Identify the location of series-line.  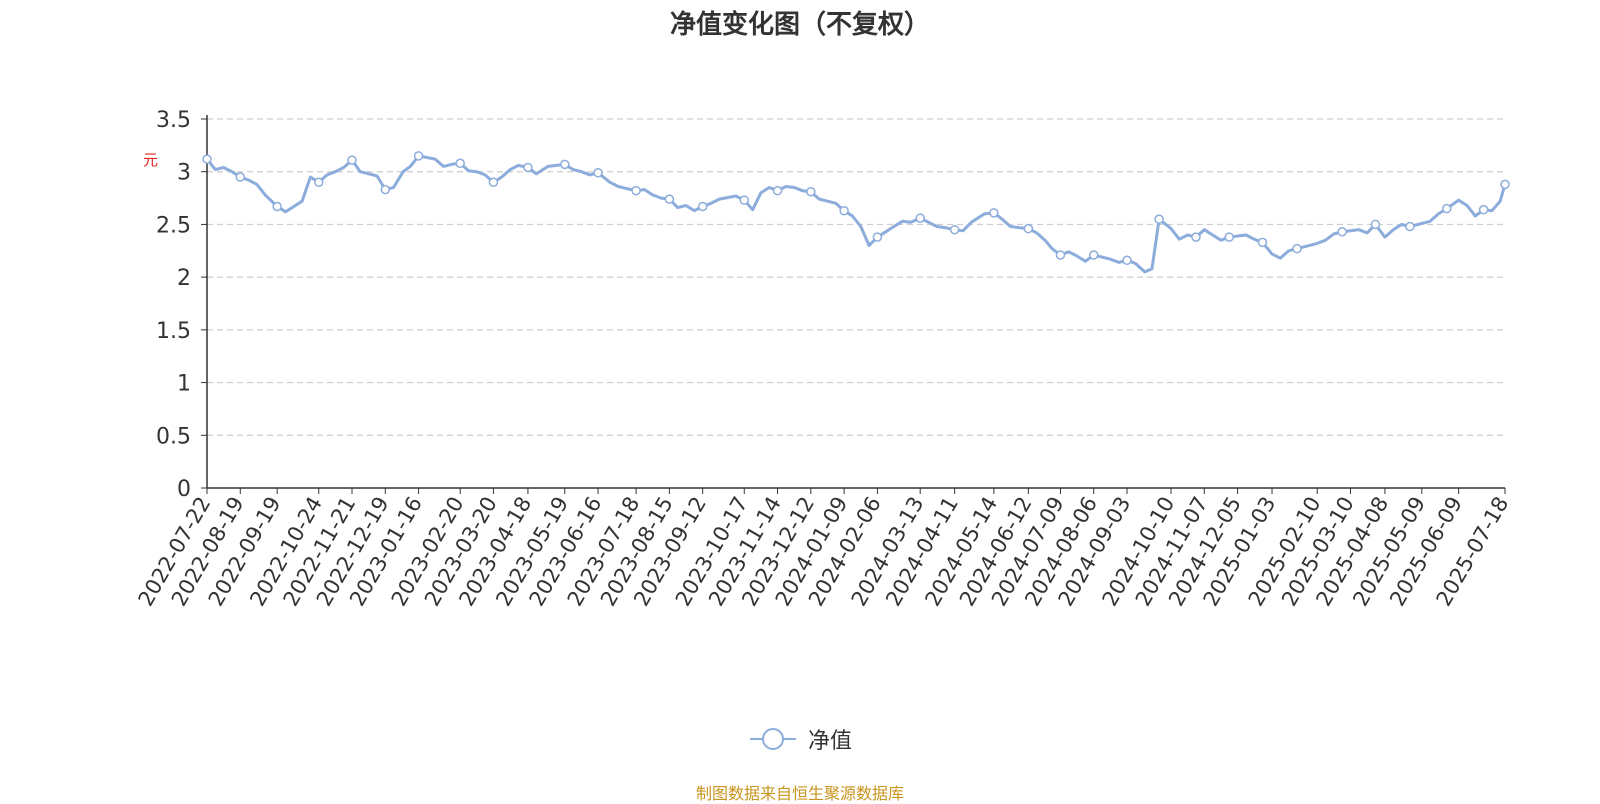
(856, 214).